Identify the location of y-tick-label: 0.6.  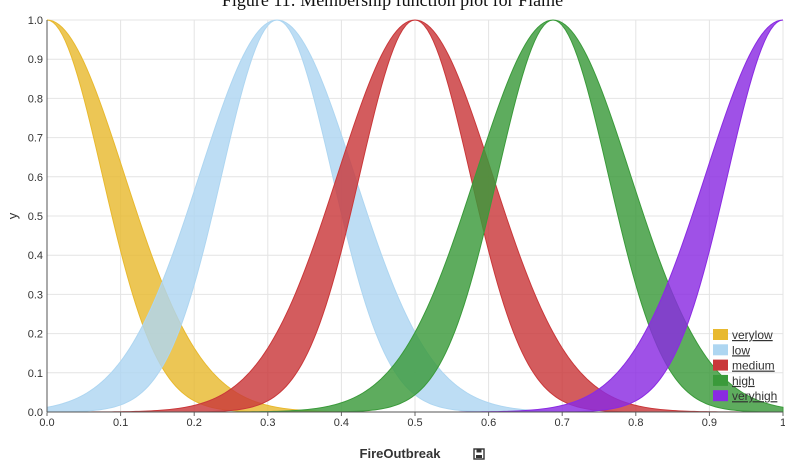
(35, 178).